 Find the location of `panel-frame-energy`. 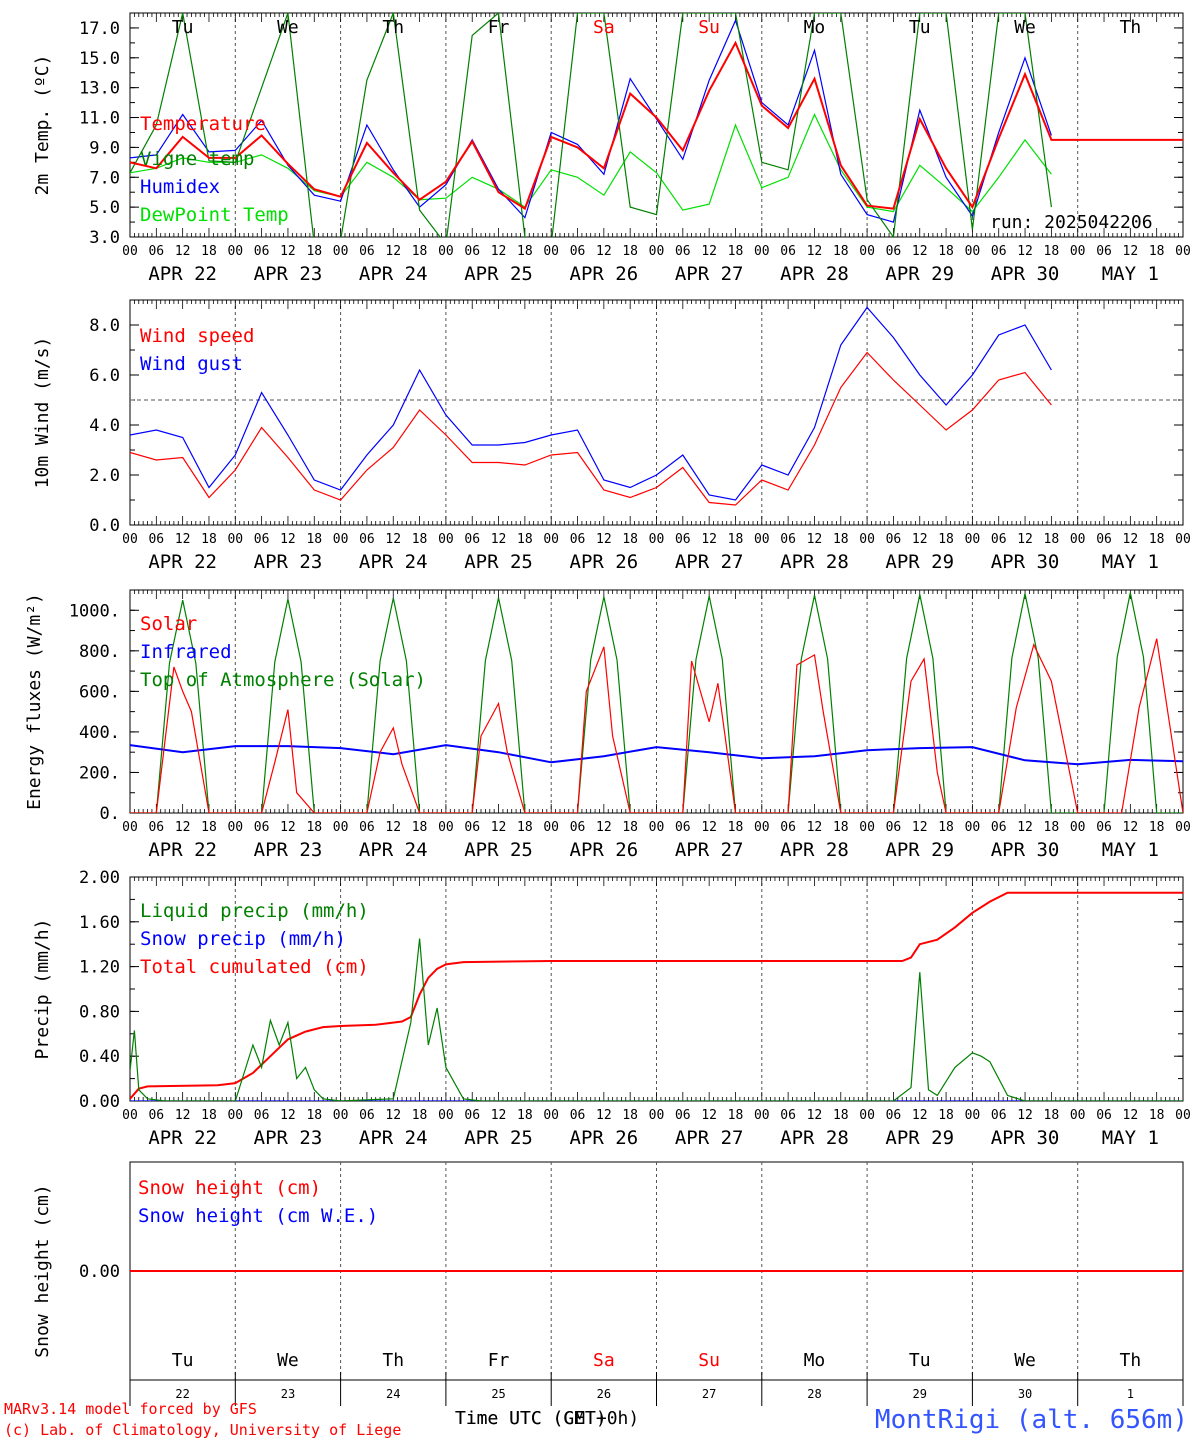

panel-frame-energy is located at coordinates (656, 701).